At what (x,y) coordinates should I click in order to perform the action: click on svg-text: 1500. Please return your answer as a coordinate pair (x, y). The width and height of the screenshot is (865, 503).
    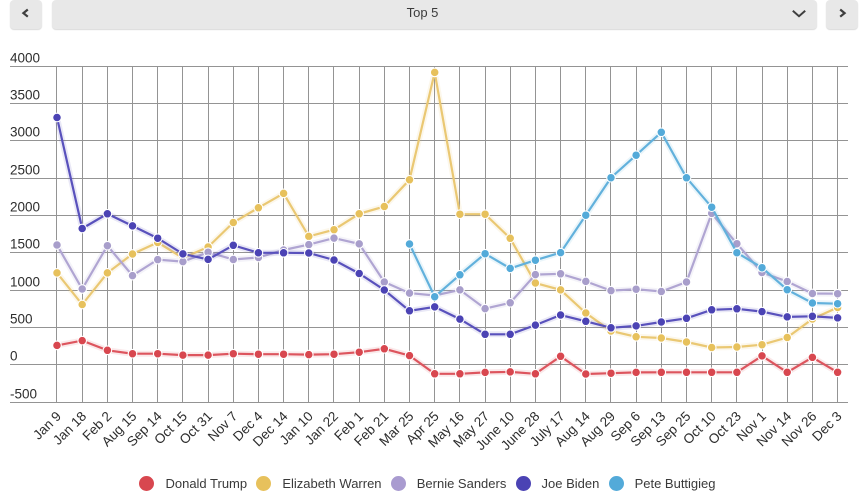
    Looking at the image, I should click on (25, 244).